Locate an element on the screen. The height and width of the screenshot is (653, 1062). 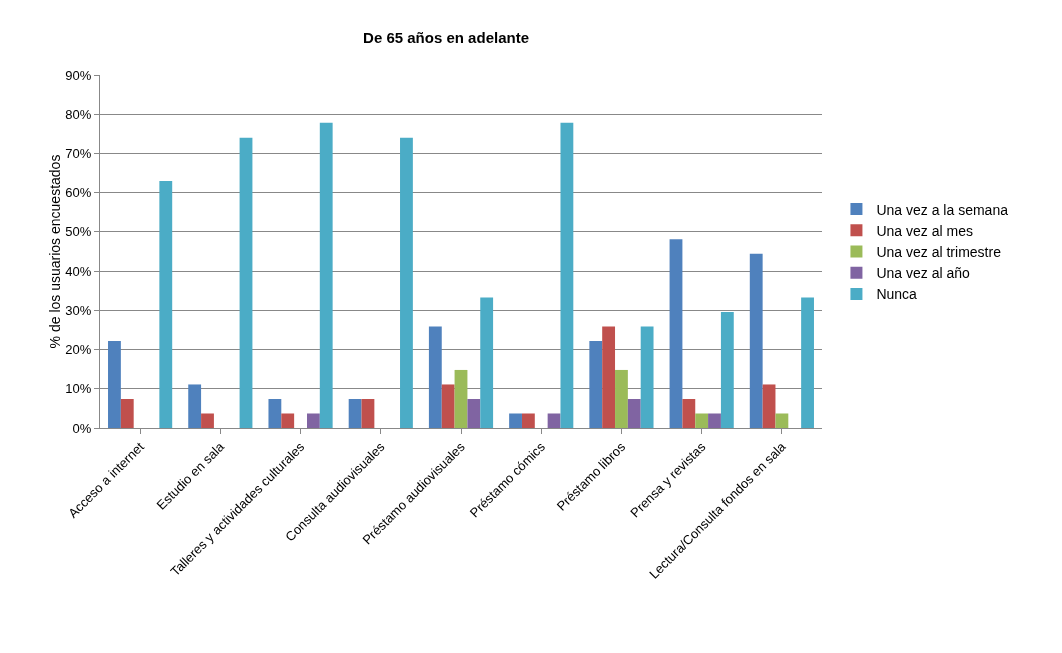
y-tick-label: 60% is located at coordinates (78, 193).